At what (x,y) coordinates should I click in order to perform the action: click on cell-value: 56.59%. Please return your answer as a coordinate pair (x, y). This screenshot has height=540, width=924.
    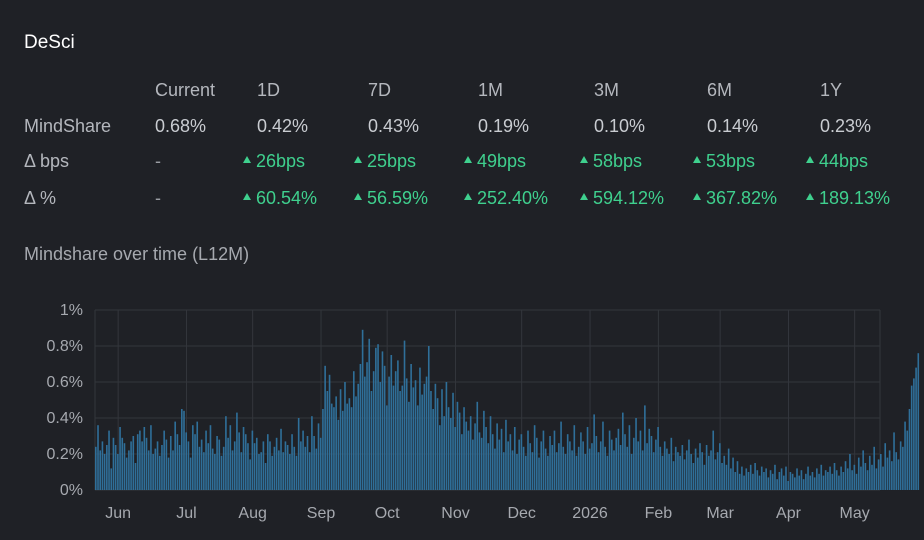
    Looking at the image, I should click on (398, 198).